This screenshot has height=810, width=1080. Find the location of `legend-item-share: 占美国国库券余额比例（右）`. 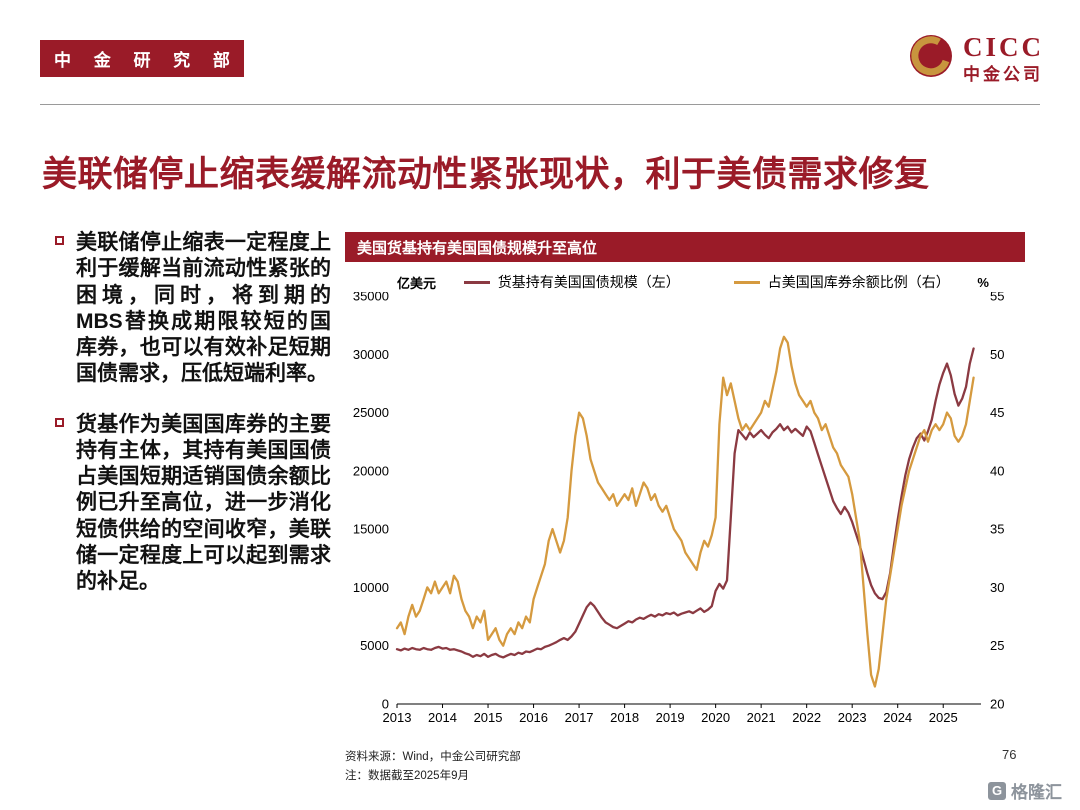

legend-item-share: 占美国国库券余额比例（右） is located at coordinates (841, 282).